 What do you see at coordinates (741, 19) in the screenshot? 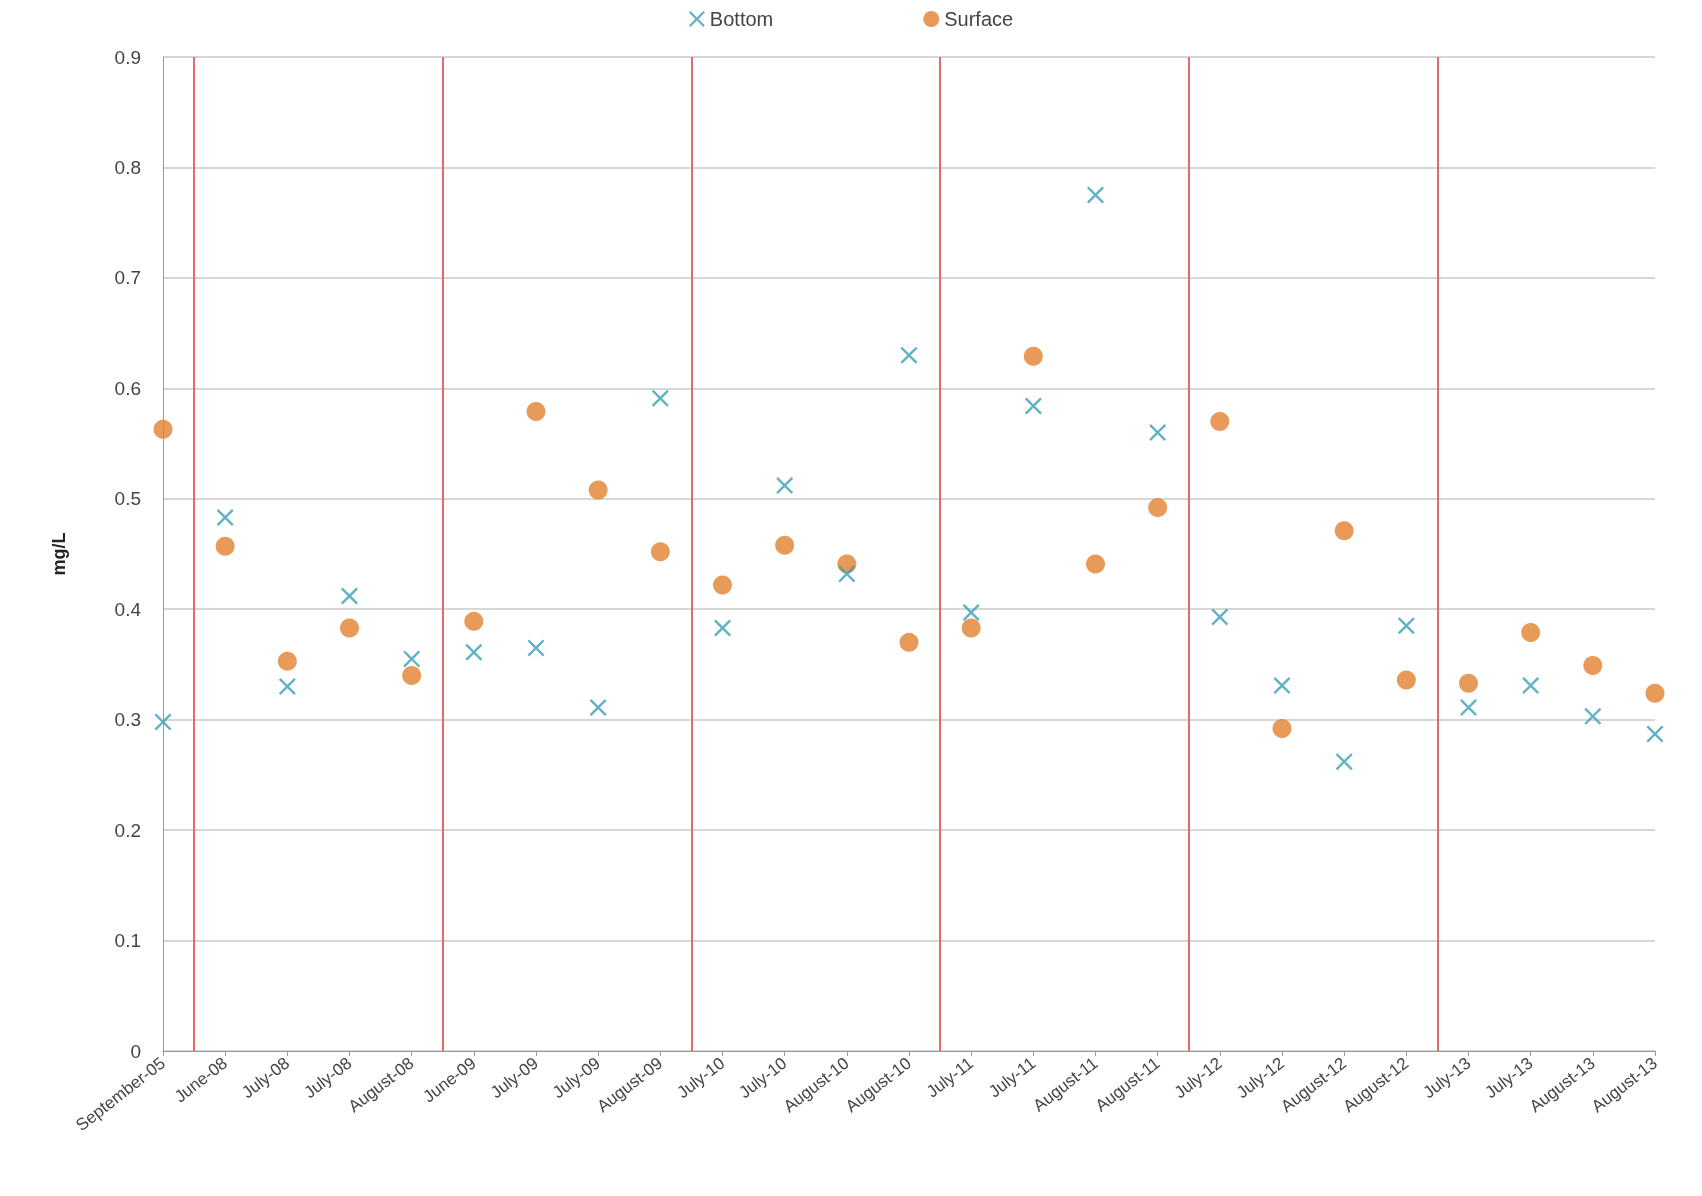
I see `legend-label: Bottom` at bounding box center [741, 19].